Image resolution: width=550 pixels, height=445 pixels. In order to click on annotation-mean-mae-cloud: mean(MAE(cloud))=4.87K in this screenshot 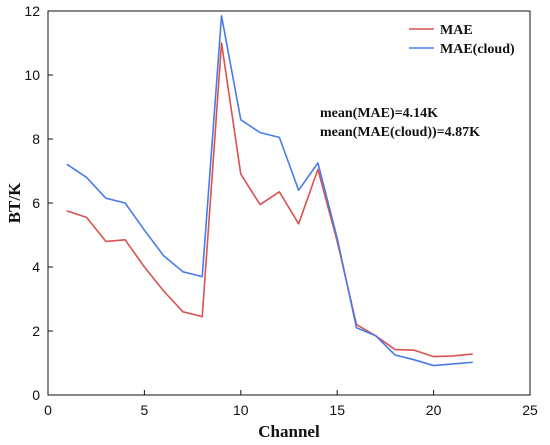, I will do `click(400, 132)`.